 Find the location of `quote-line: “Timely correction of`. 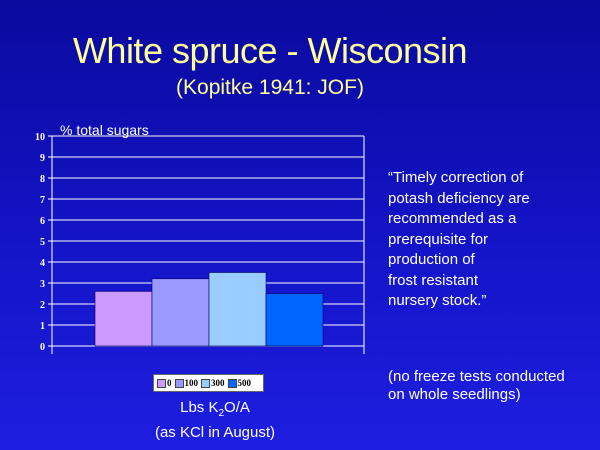

quote-line: “Timely correction of is located at coordinates (456, 177).